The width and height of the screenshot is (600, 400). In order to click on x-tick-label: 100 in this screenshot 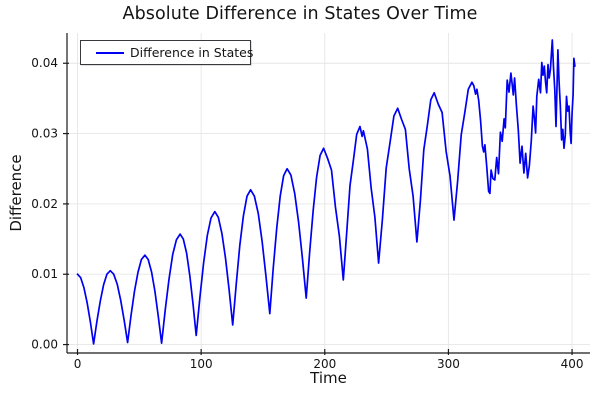, I will do `click(201, 364)`.